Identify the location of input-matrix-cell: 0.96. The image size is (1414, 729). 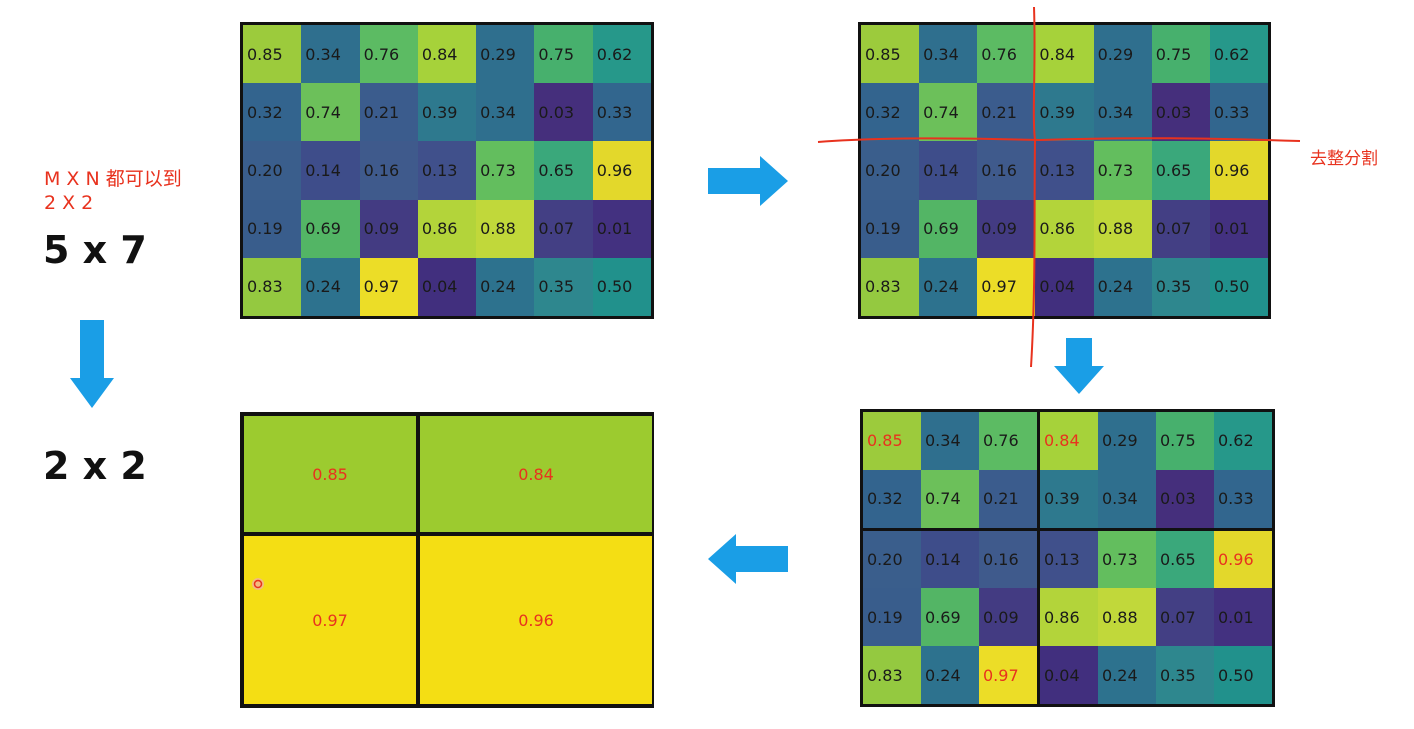
(621, 170).